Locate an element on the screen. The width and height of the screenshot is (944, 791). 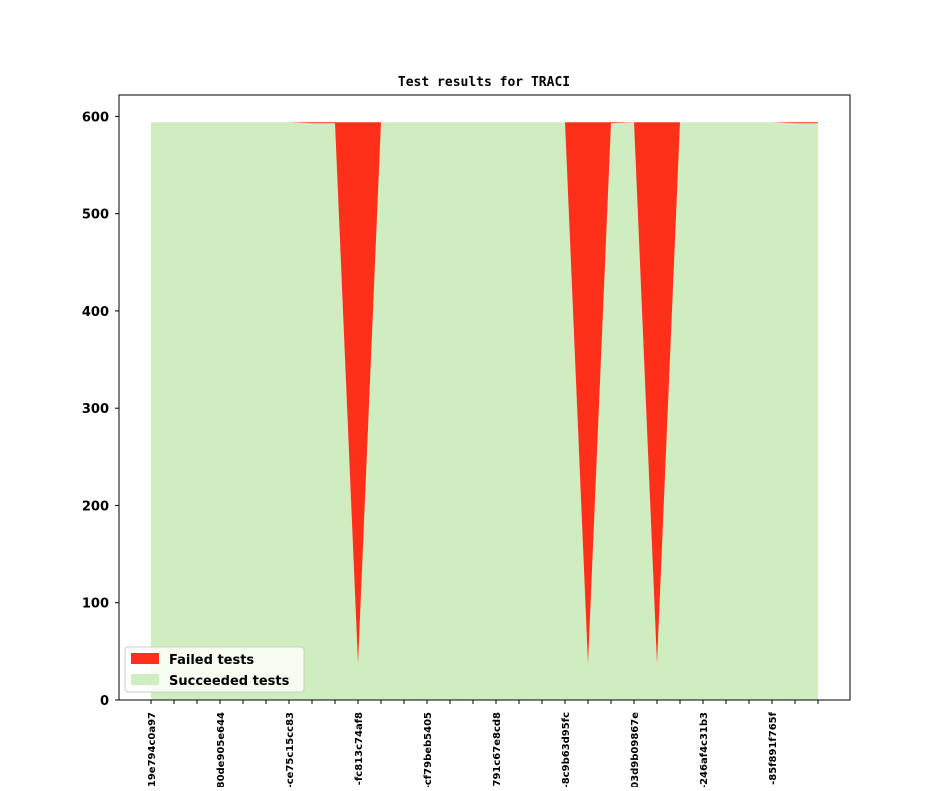
y-tick-label: 0 is located at coordinates (104, 701).